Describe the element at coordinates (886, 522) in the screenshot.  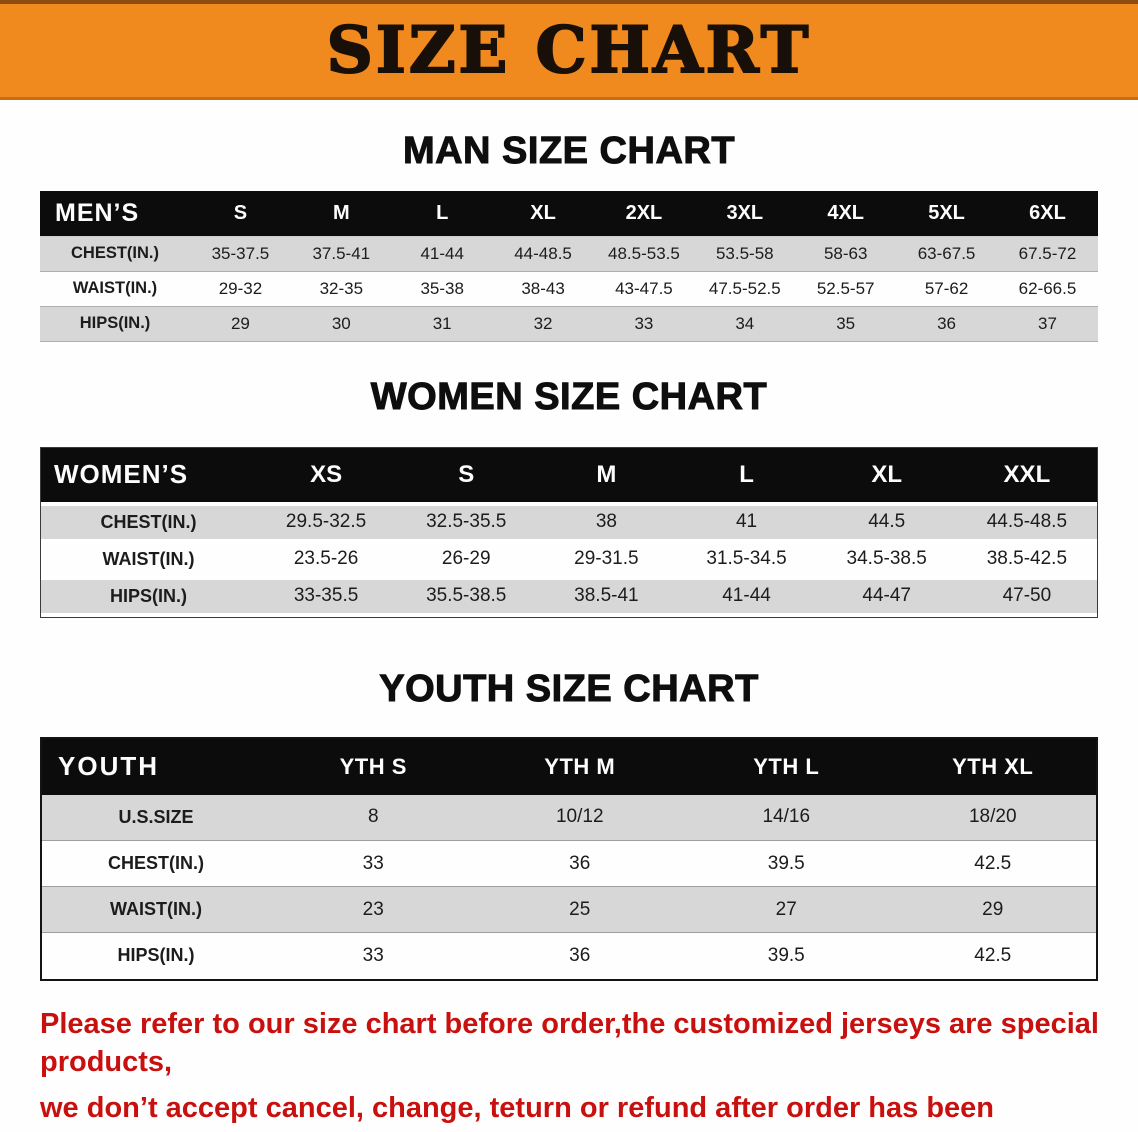
I see `size-value-cell: 44.5` at that location.